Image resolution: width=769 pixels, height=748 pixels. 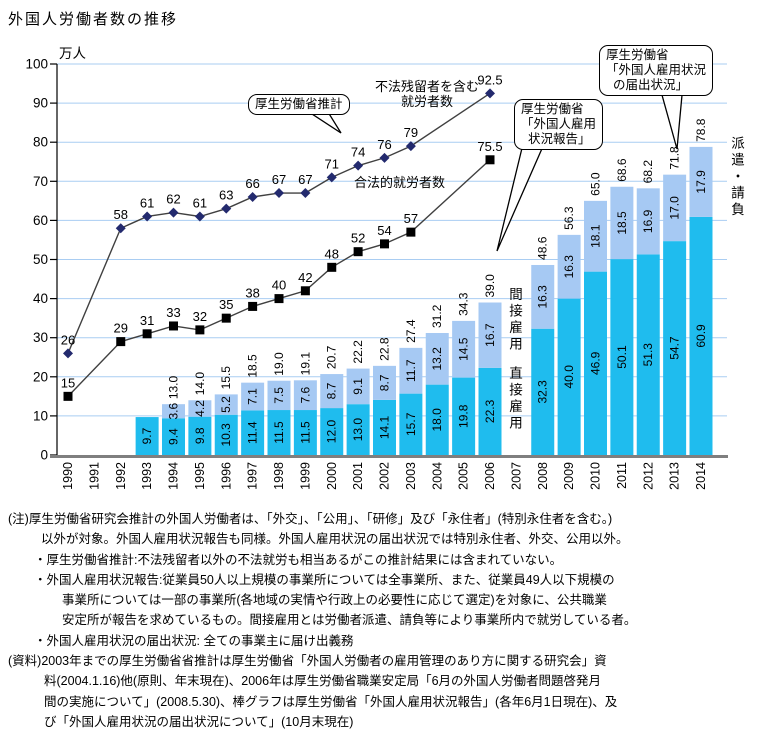 I want to click on bar-value-label: 3.6, so click(x=174, y=411).